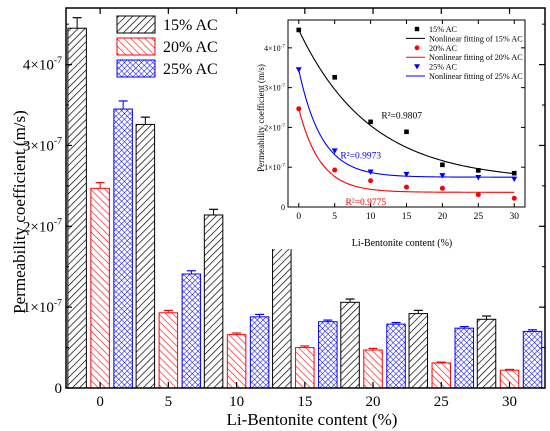 The image size is (550, 431). Describe the element at coordinates (298, 217) in the screenshot. I see `inset-x-tick-label: 0` at that location.